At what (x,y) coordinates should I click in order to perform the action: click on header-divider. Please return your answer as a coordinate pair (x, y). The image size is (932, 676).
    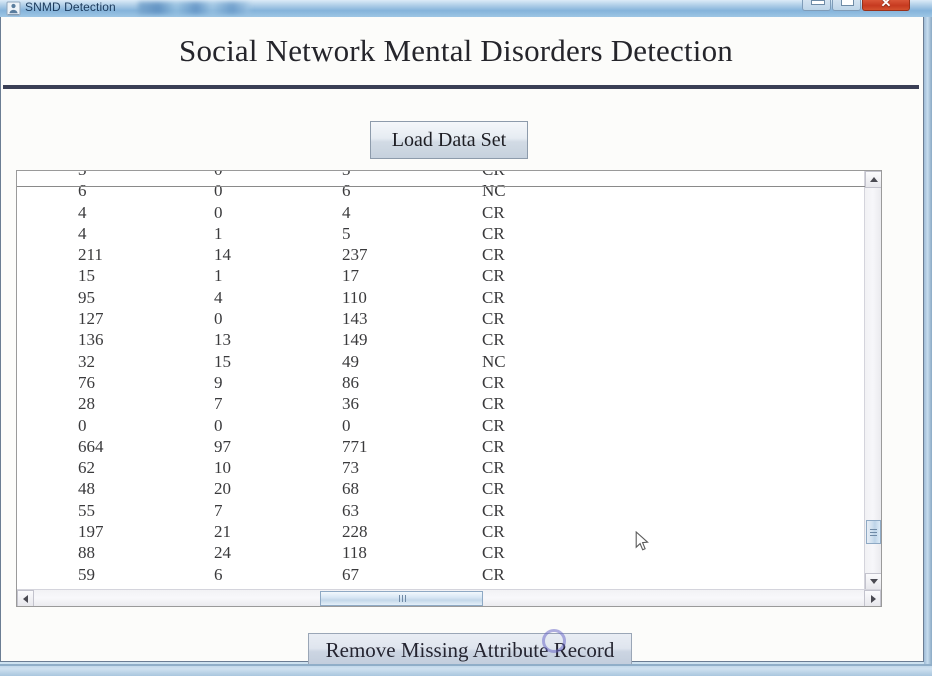
    Looking at the image, I should click on (461, 87).